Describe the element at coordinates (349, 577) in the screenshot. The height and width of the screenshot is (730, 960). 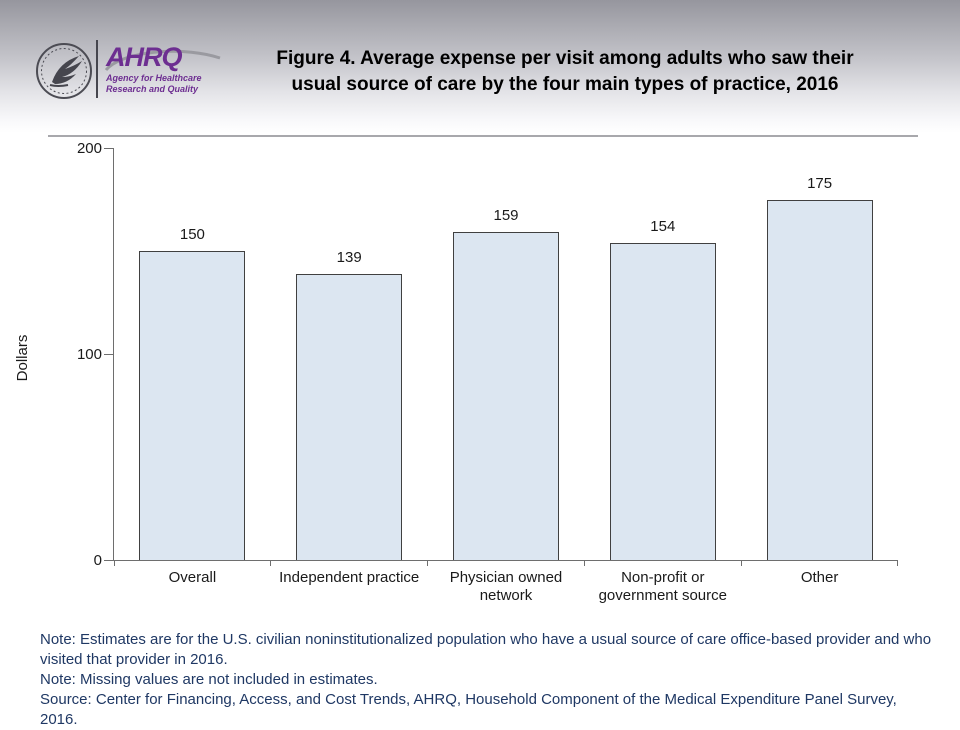
I see `x-category-label: Independent practice` at that location.